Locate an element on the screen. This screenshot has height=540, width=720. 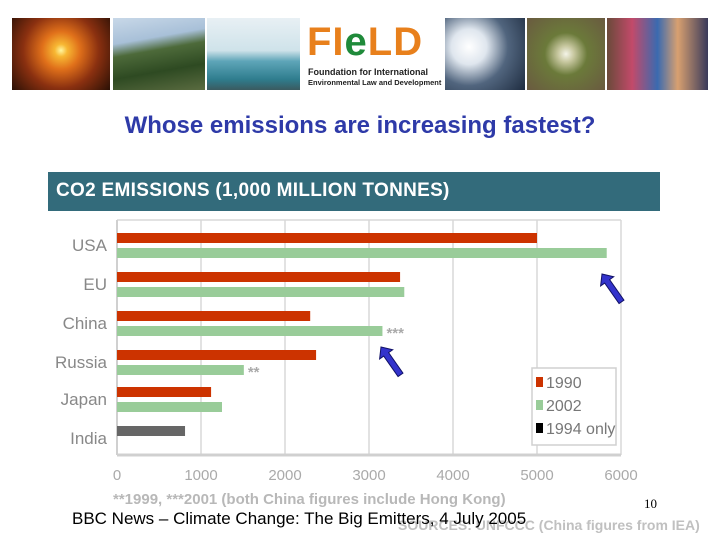
logo-wordmark: FIeLD is located at coordinates (365, 42).